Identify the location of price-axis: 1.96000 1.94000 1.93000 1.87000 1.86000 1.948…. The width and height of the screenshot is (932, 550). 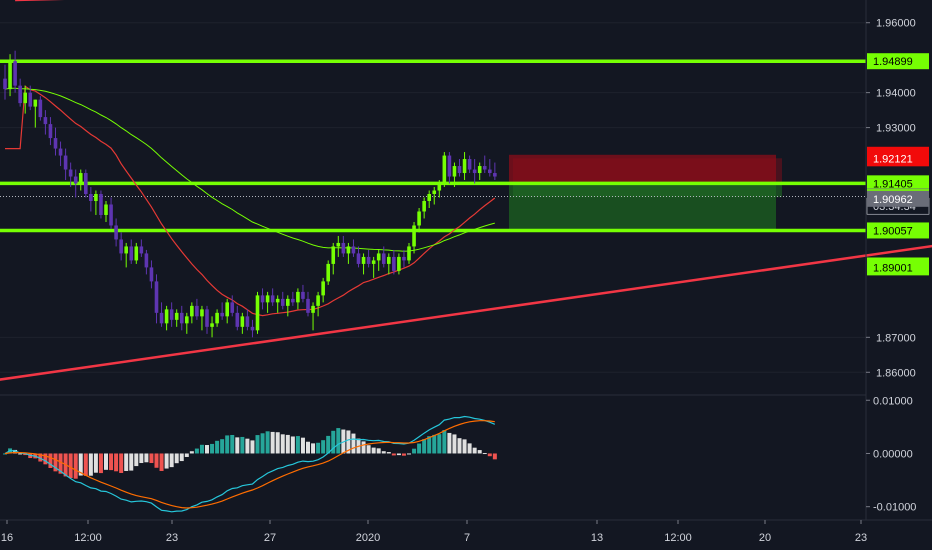
(898, 199).